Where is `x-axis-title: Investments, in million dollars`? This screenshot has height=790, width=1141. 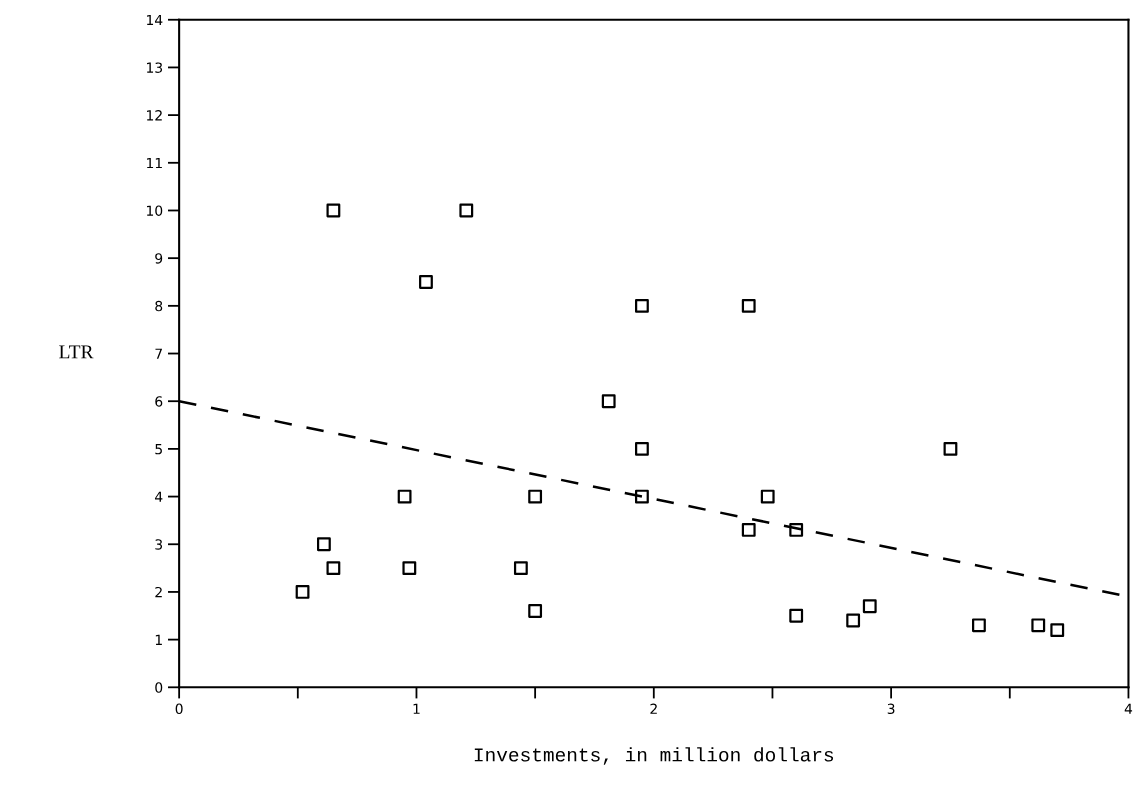 x-axis-title: Investments, in million dollars is located at coordinates (654, 756).